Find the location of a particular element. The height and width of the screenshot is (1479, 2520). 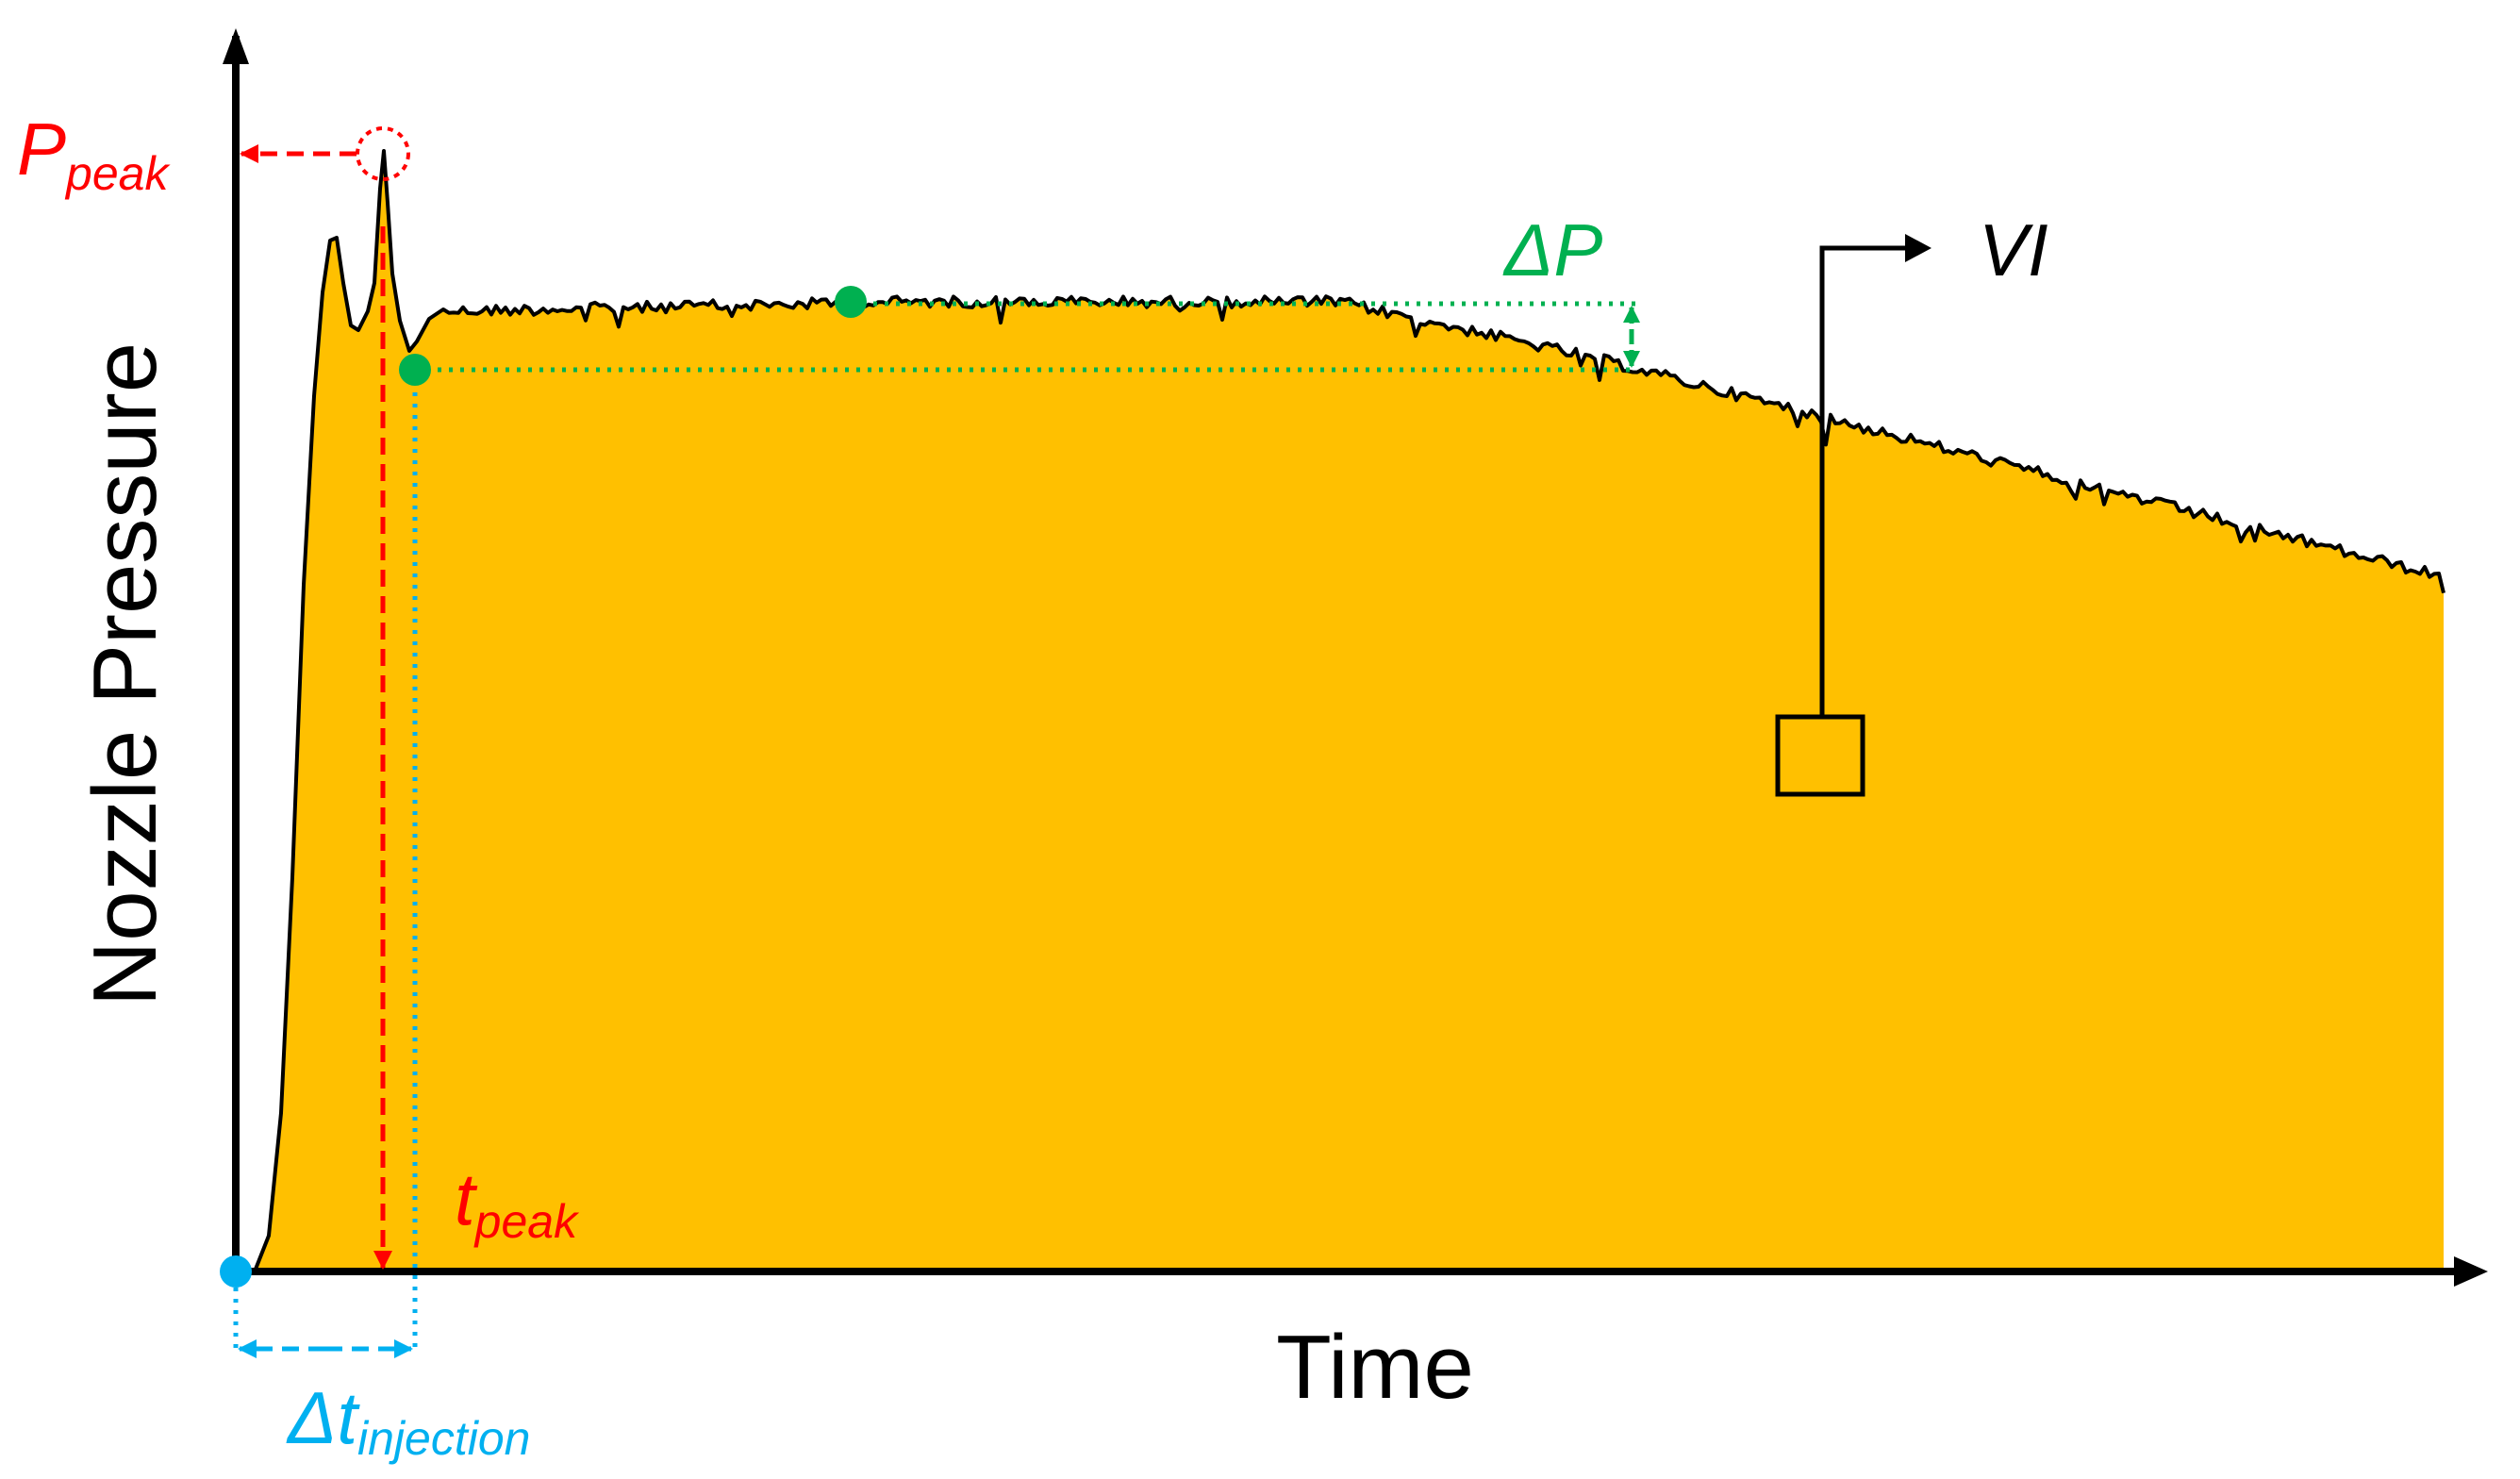

p-peak-label: Ppeak is located at coordinates (94, 154).